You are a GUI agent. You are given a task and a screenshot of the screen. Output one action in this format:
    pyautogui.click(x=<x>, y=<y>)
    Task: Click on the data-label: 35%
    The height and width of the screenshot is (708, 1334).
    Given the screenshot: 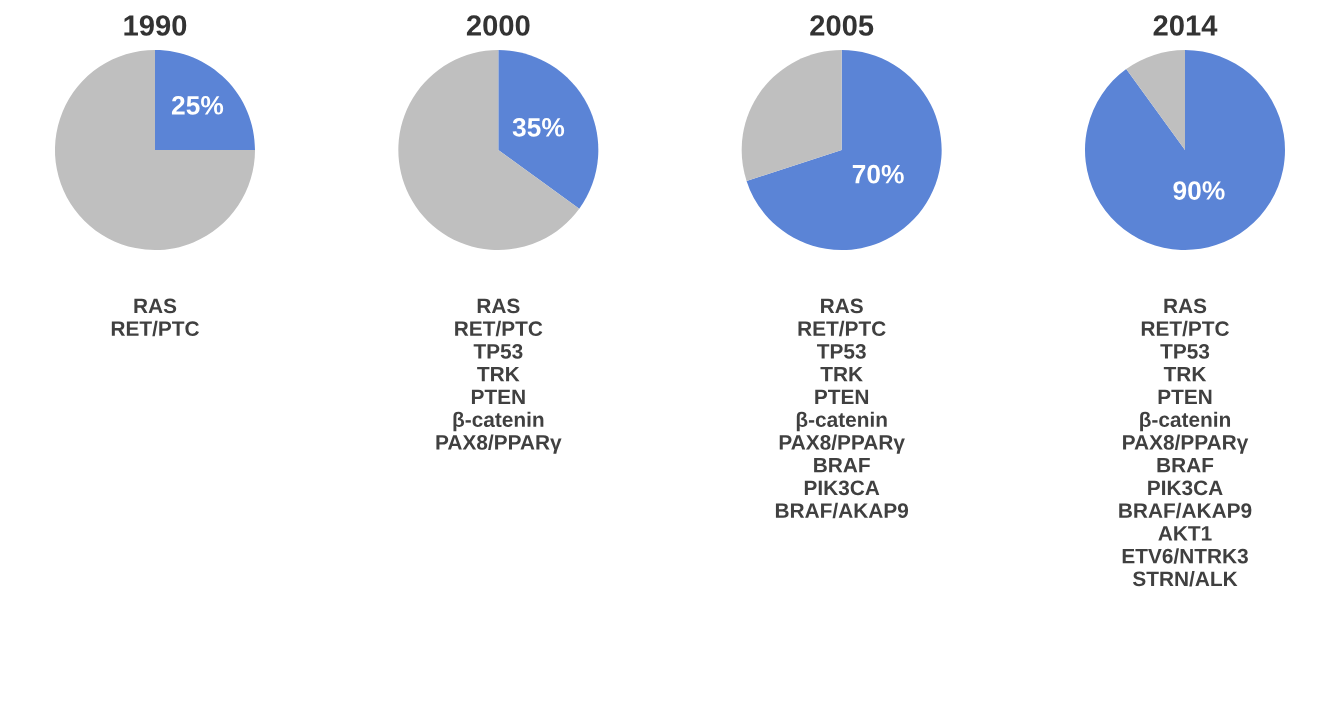 What is the action you would take?
    pyautogui.click(x=538, y=127)
    